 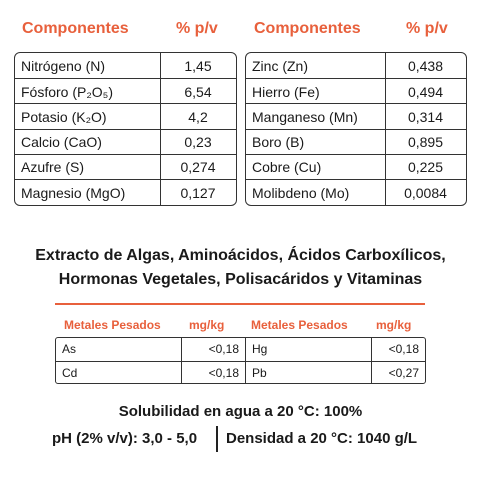 I want to click on row: Molibdeno (Mo) 0,0084, so click(x=356, y=192).